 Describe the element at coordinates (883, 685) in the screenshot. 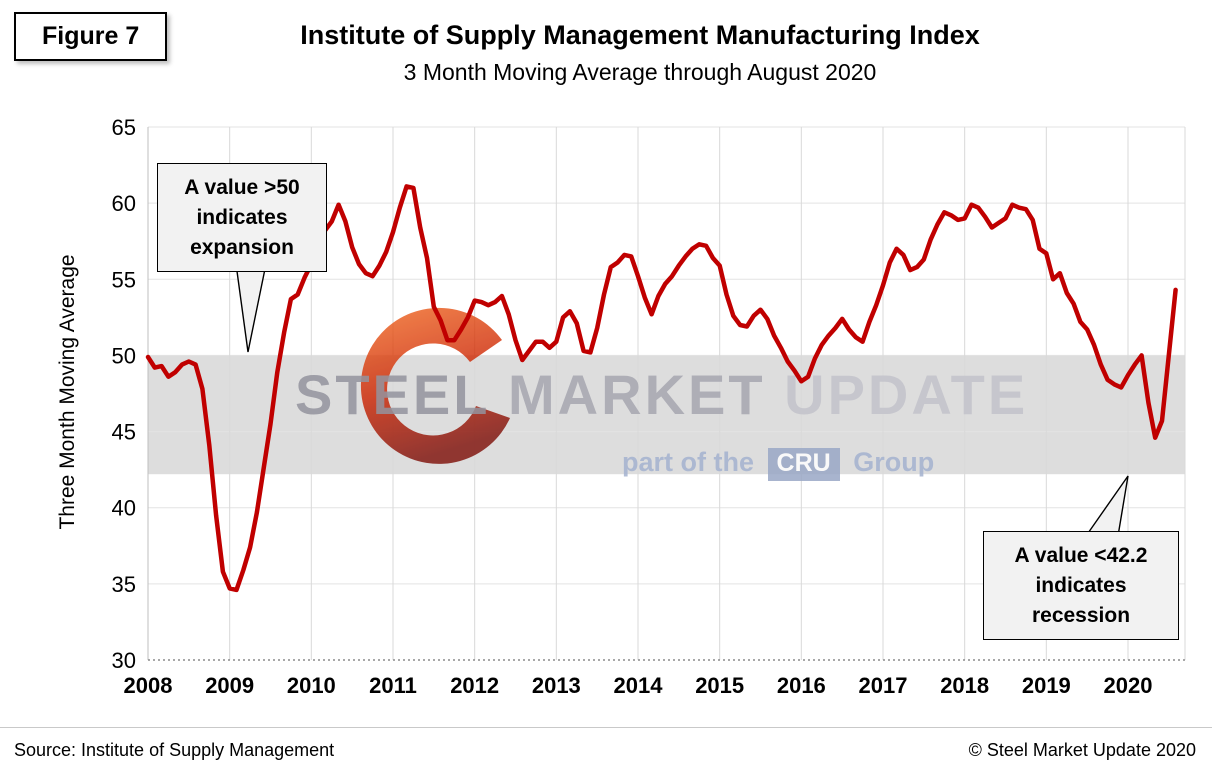

I see `svg-text: 2017` at that location.